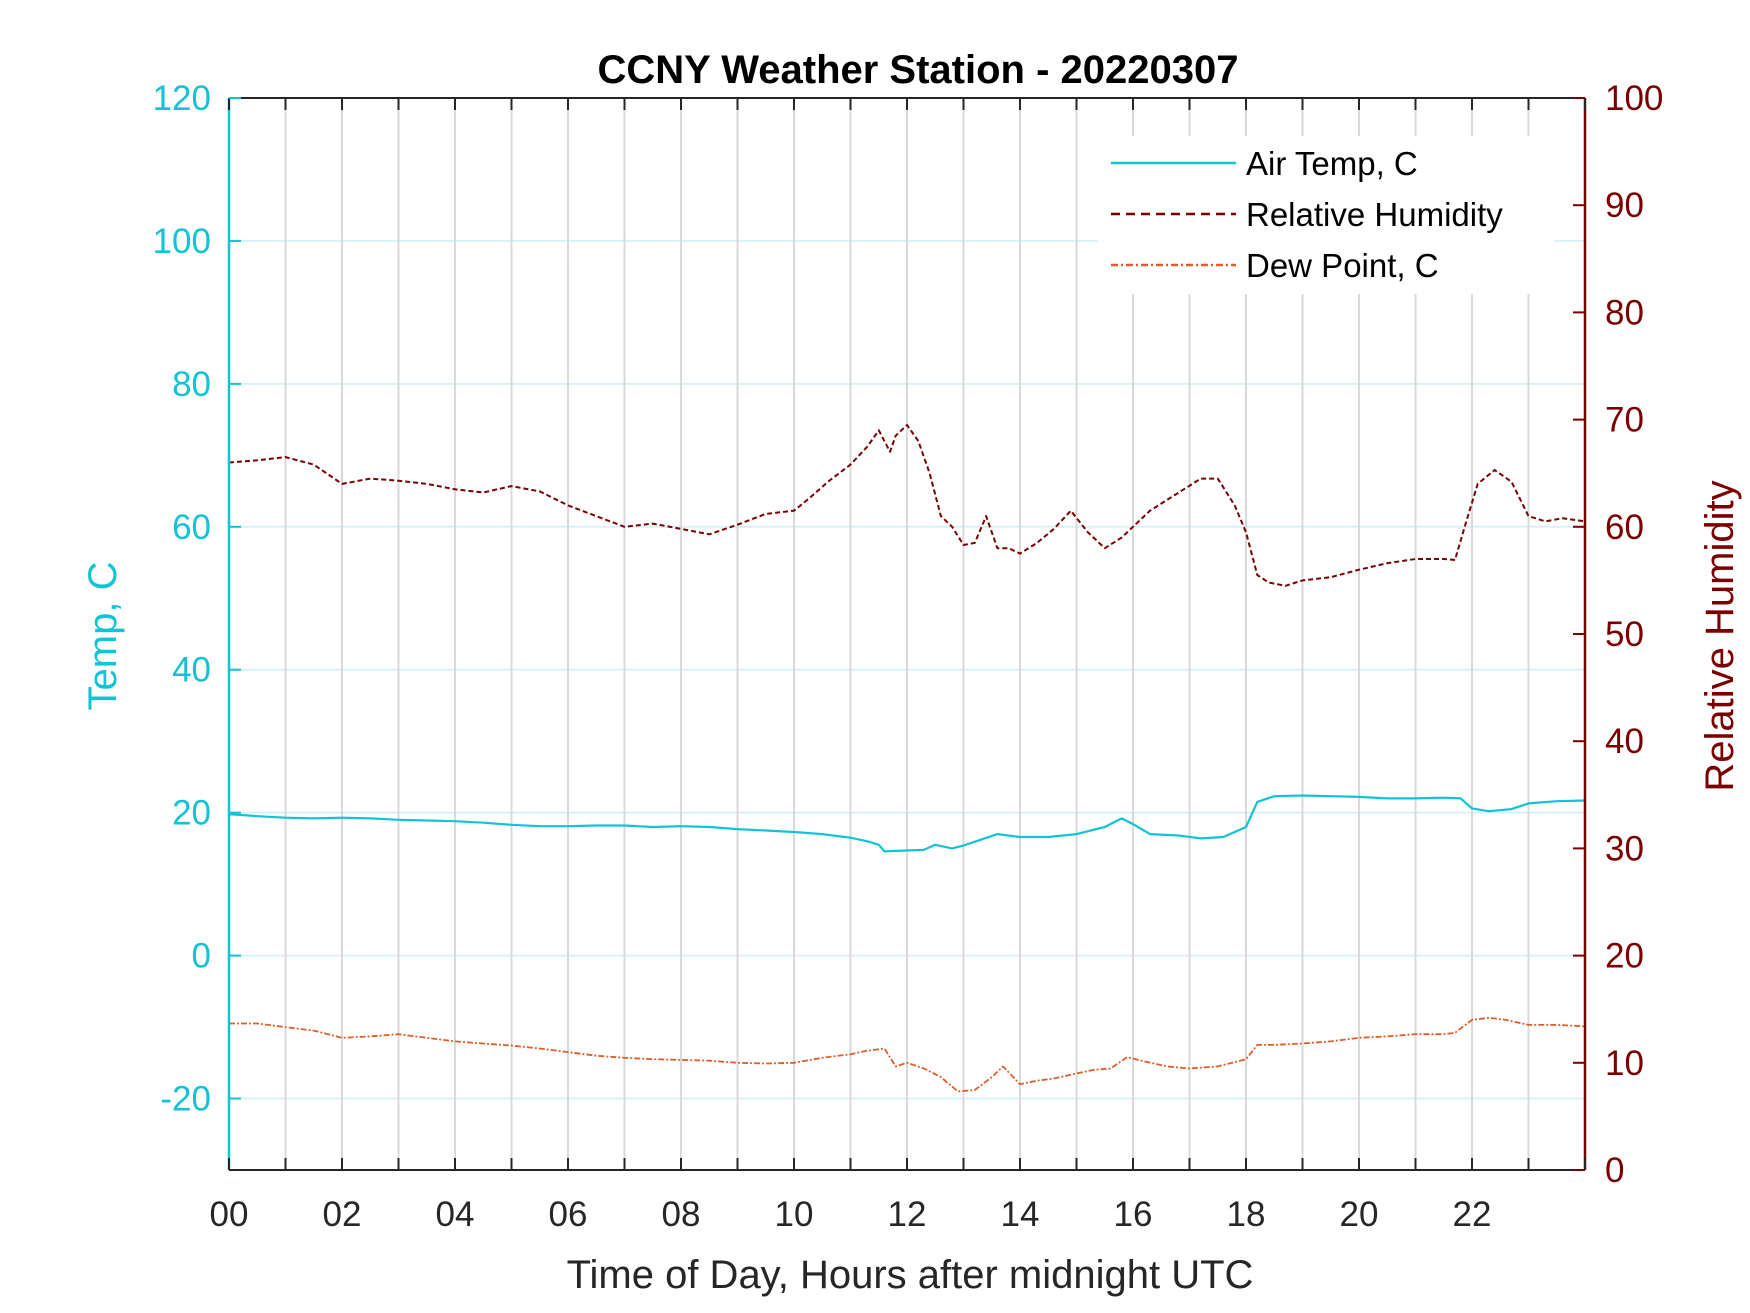  Describe the element at coordinates (907, 1054) in the screenshot. I see `series-line-dew-point-c` at that location.